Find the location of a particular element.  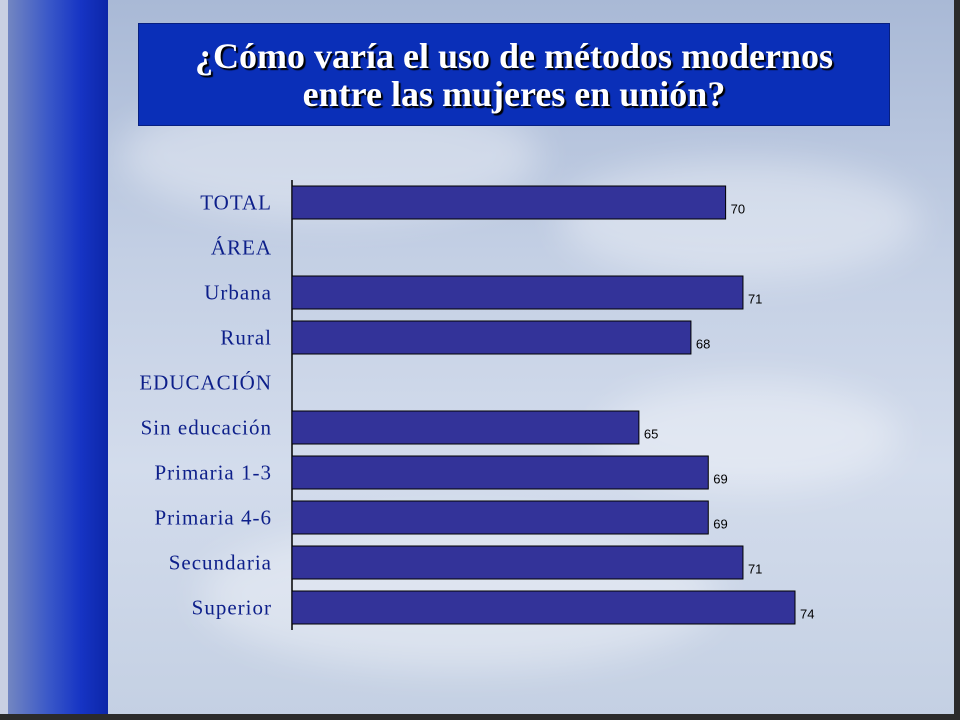

category-label: Urbana is located at coordinates (238, 293).